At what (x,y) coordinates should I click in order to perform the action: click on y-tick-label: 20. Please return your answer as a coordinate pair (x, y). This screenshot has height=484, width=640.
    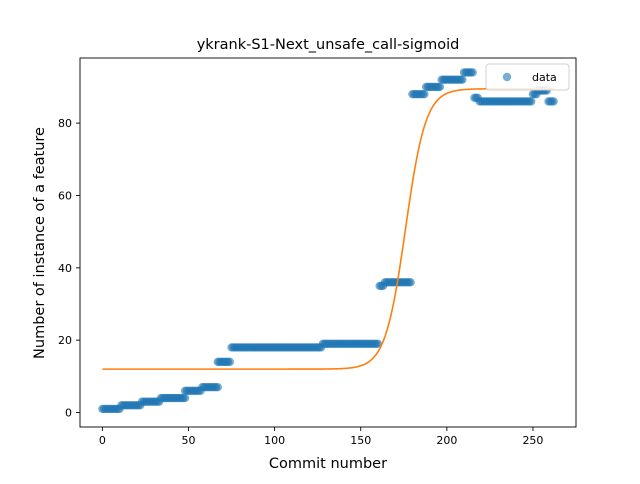
    Looking at the image, I should click on (65, 340).